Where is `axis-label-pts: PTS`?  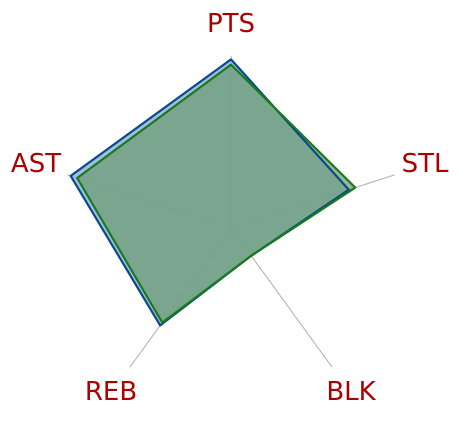
axis-label-pts: PTS is located at coordinates (231, 24).